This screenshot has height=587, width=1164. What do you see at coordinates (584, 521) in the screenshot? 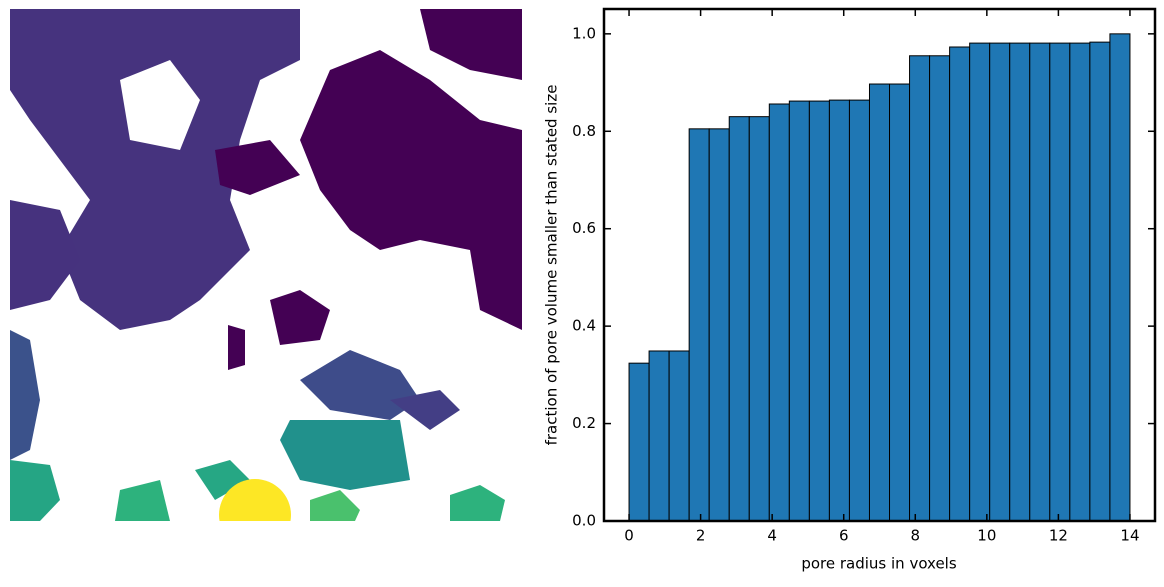
I see `y-tick-label: 0.0` at bounding box center [584, 521].